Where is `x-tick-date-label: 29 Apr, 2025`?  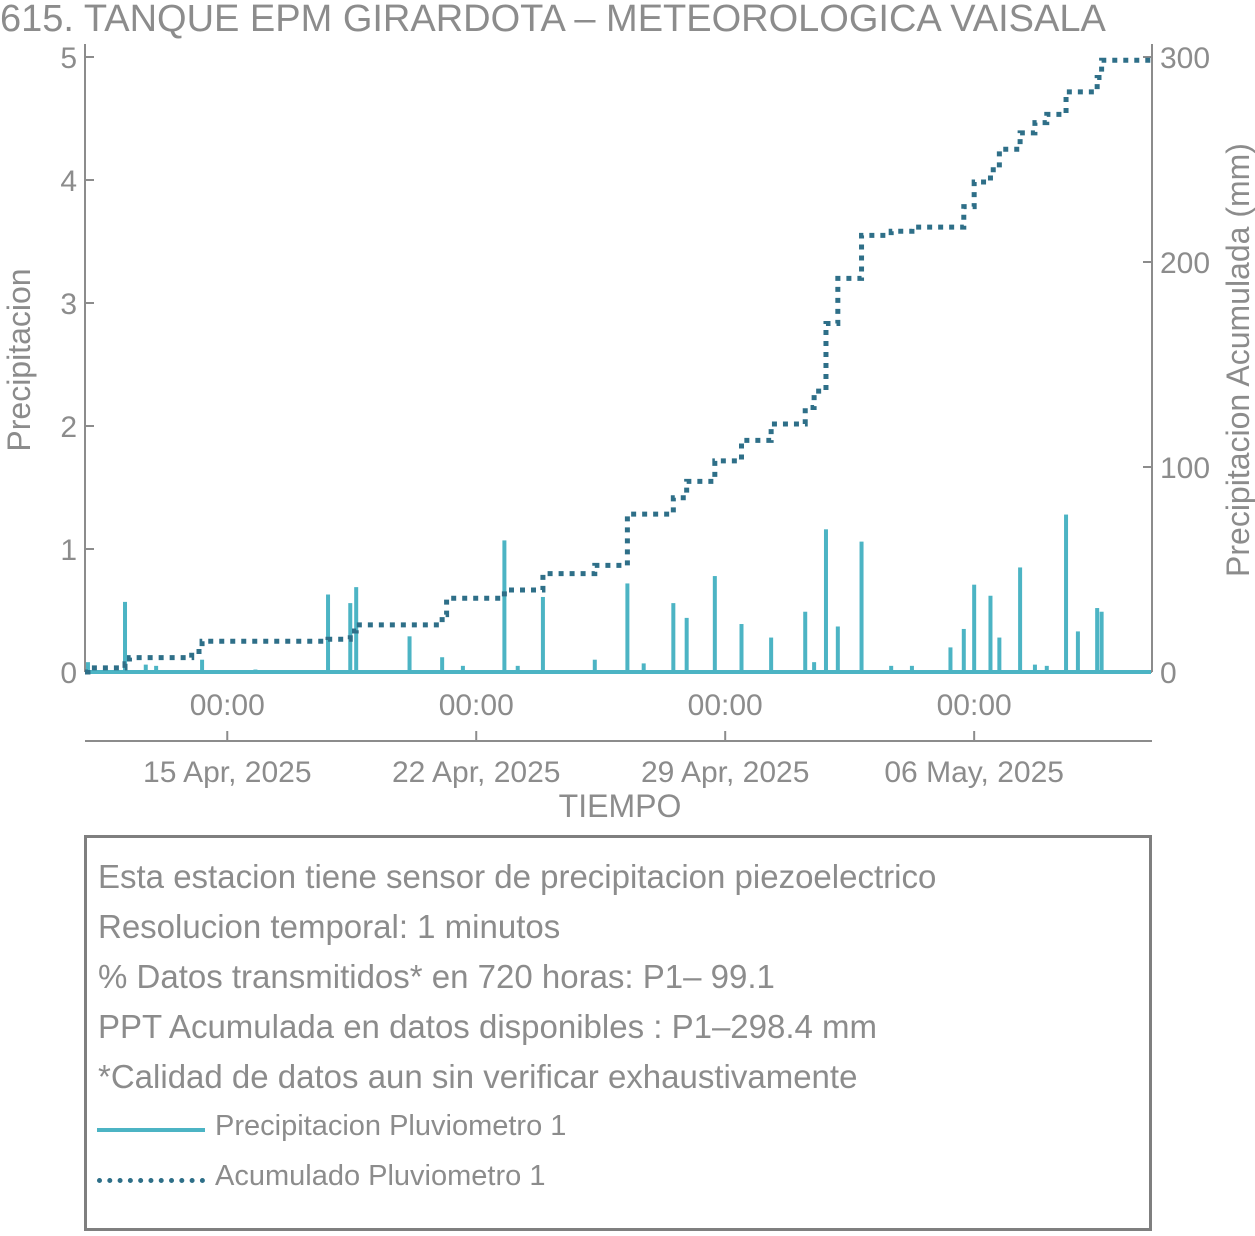
x-tick-date-label: 29 Apr, 2025 is located at coordinates (725, 772).